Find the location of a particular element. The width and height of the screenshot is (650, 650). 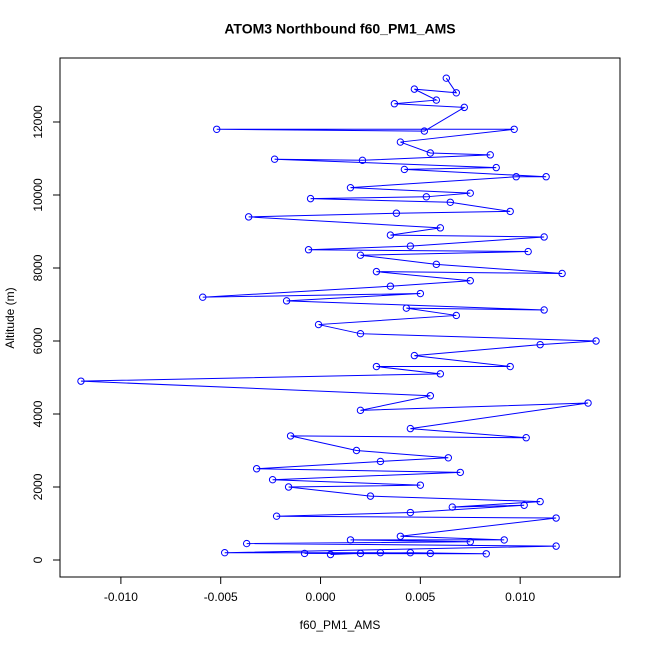

x-tick-label: 0.010 is located at coordinates (520, 597).